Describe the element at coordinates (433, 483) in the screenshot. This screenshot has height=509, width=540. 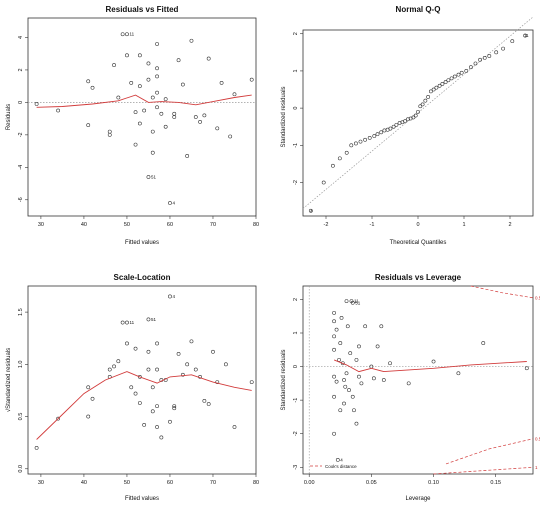
I see `x-tick-label: 0.10` at that location.